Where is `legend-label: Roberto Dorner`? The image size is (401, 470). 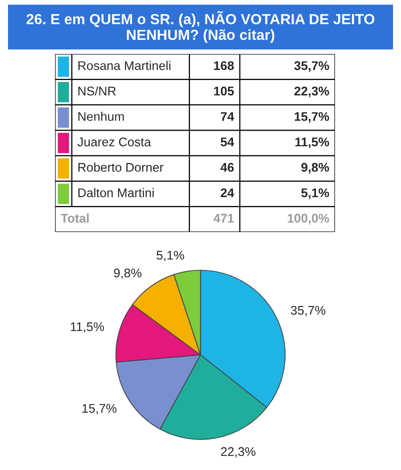 legend-label: Roberto Dorner is located at coordinates (121, 167).